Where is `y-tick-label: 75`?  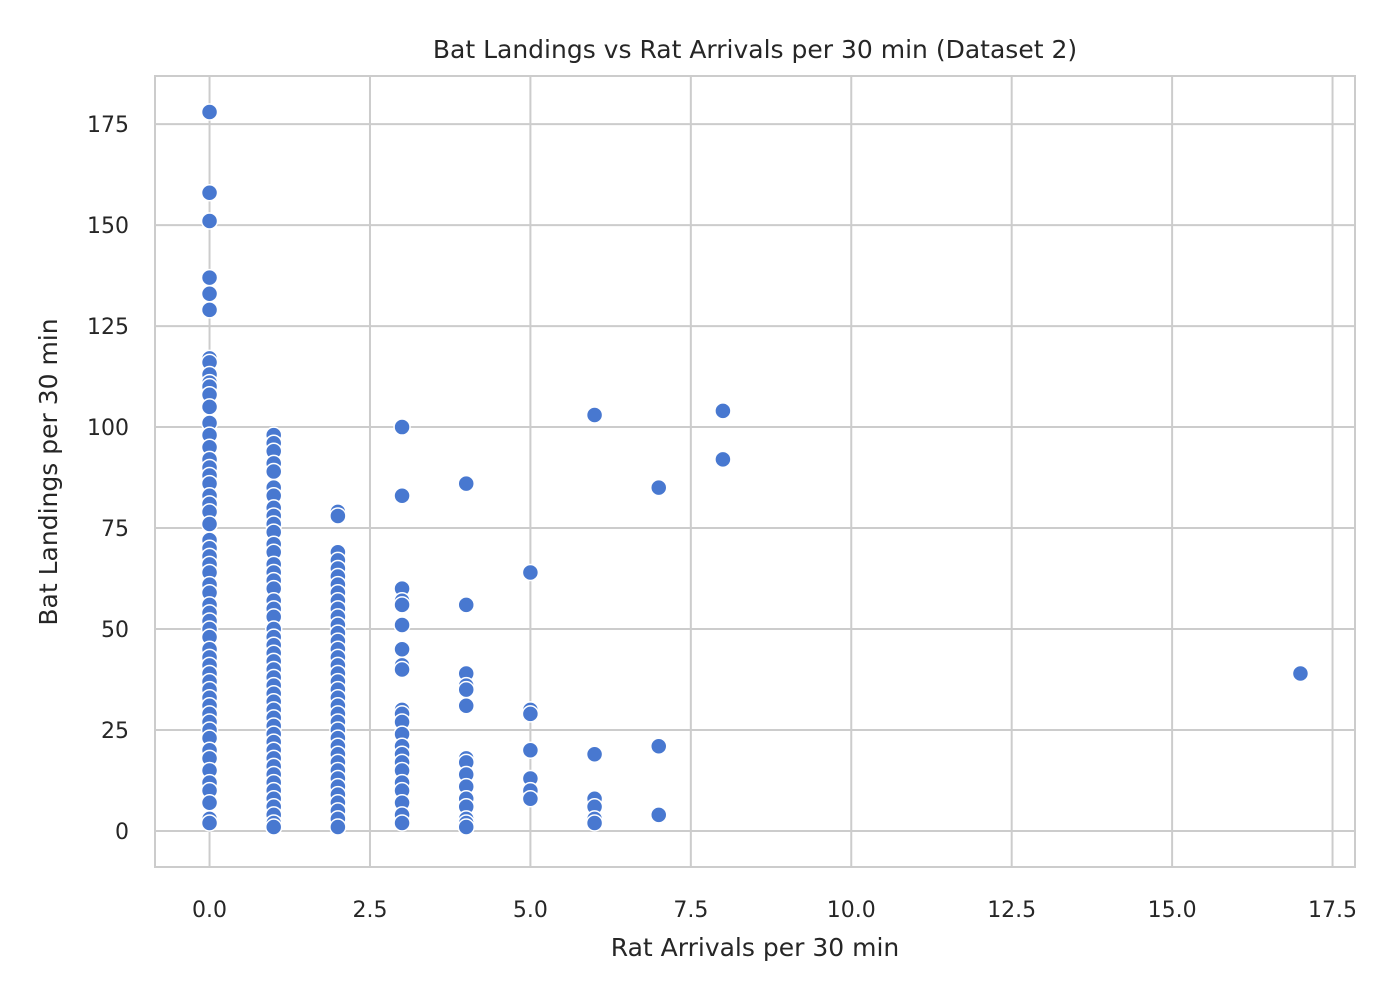 y-tick-label: 75 is located at coordinates (115, 529).